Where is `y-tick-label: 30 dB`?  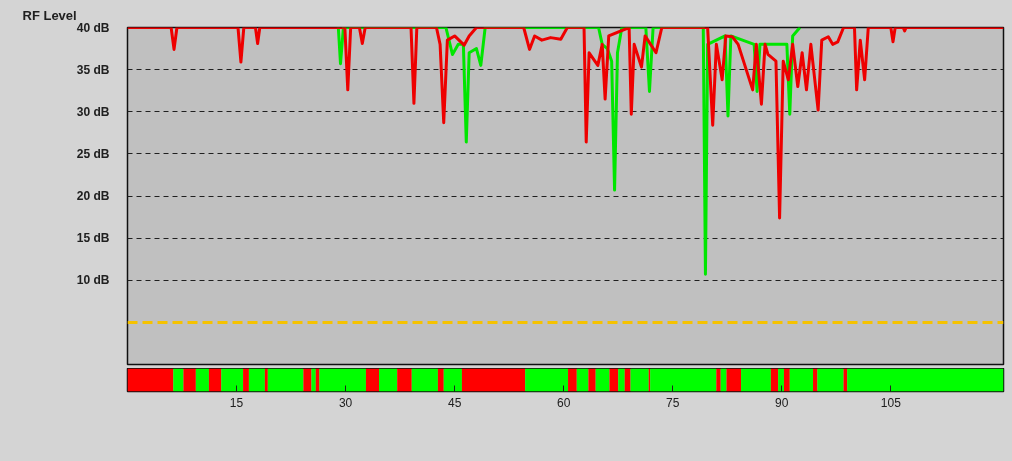 y-tick-label: 30 dB is located at coordinates (93, 111).